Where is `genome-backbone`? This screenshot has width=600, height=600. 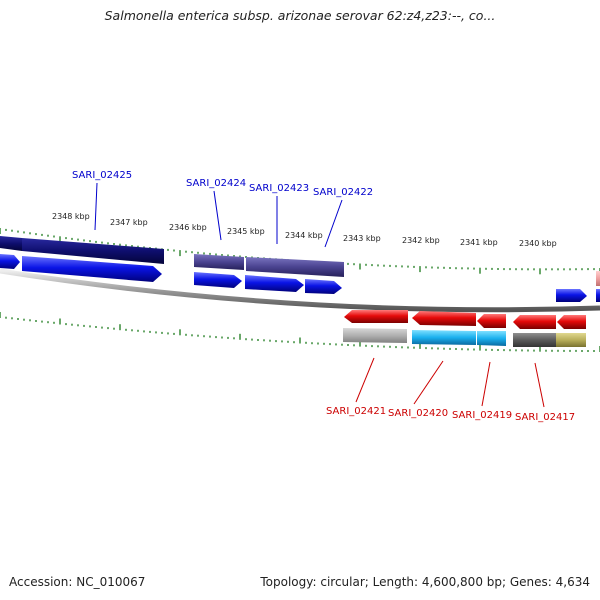
genome-backbone is located at coordinates (300, 290).